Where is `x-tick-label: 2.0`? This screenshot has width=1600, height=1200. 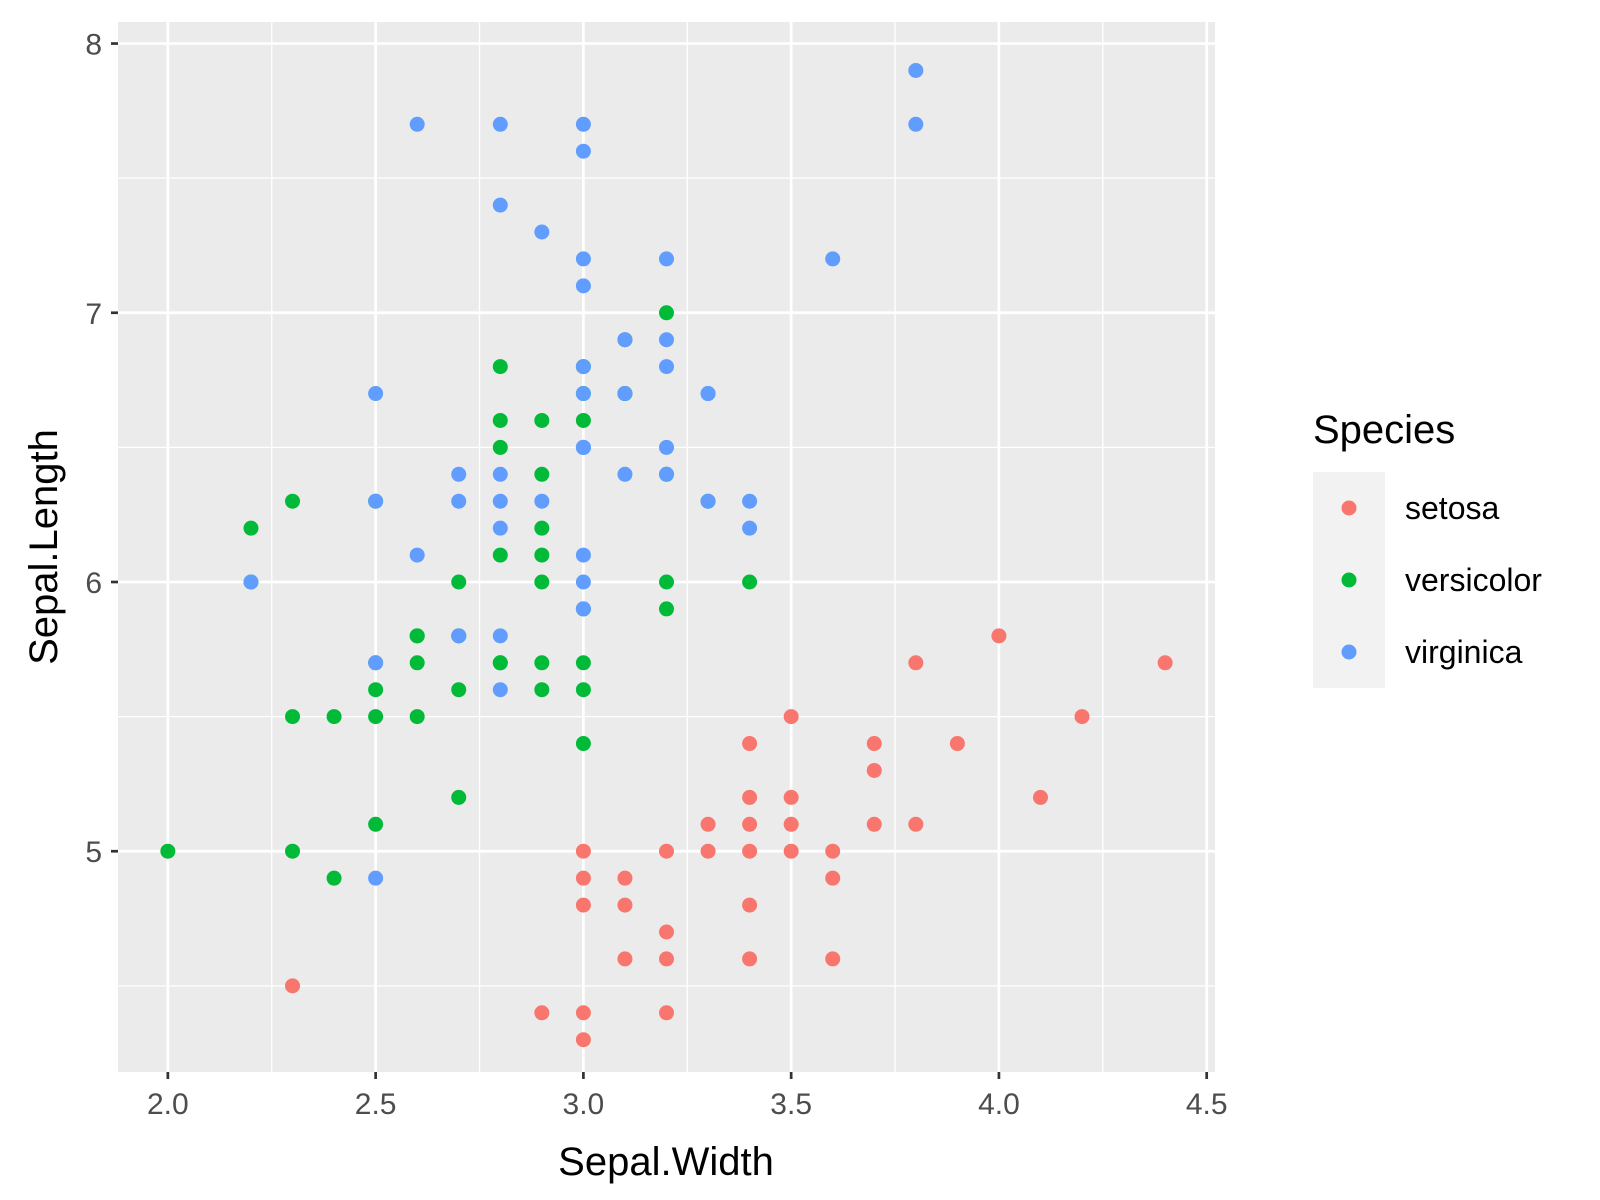
x-tick-label: 2.0 is located at coordinates (168, 1104).